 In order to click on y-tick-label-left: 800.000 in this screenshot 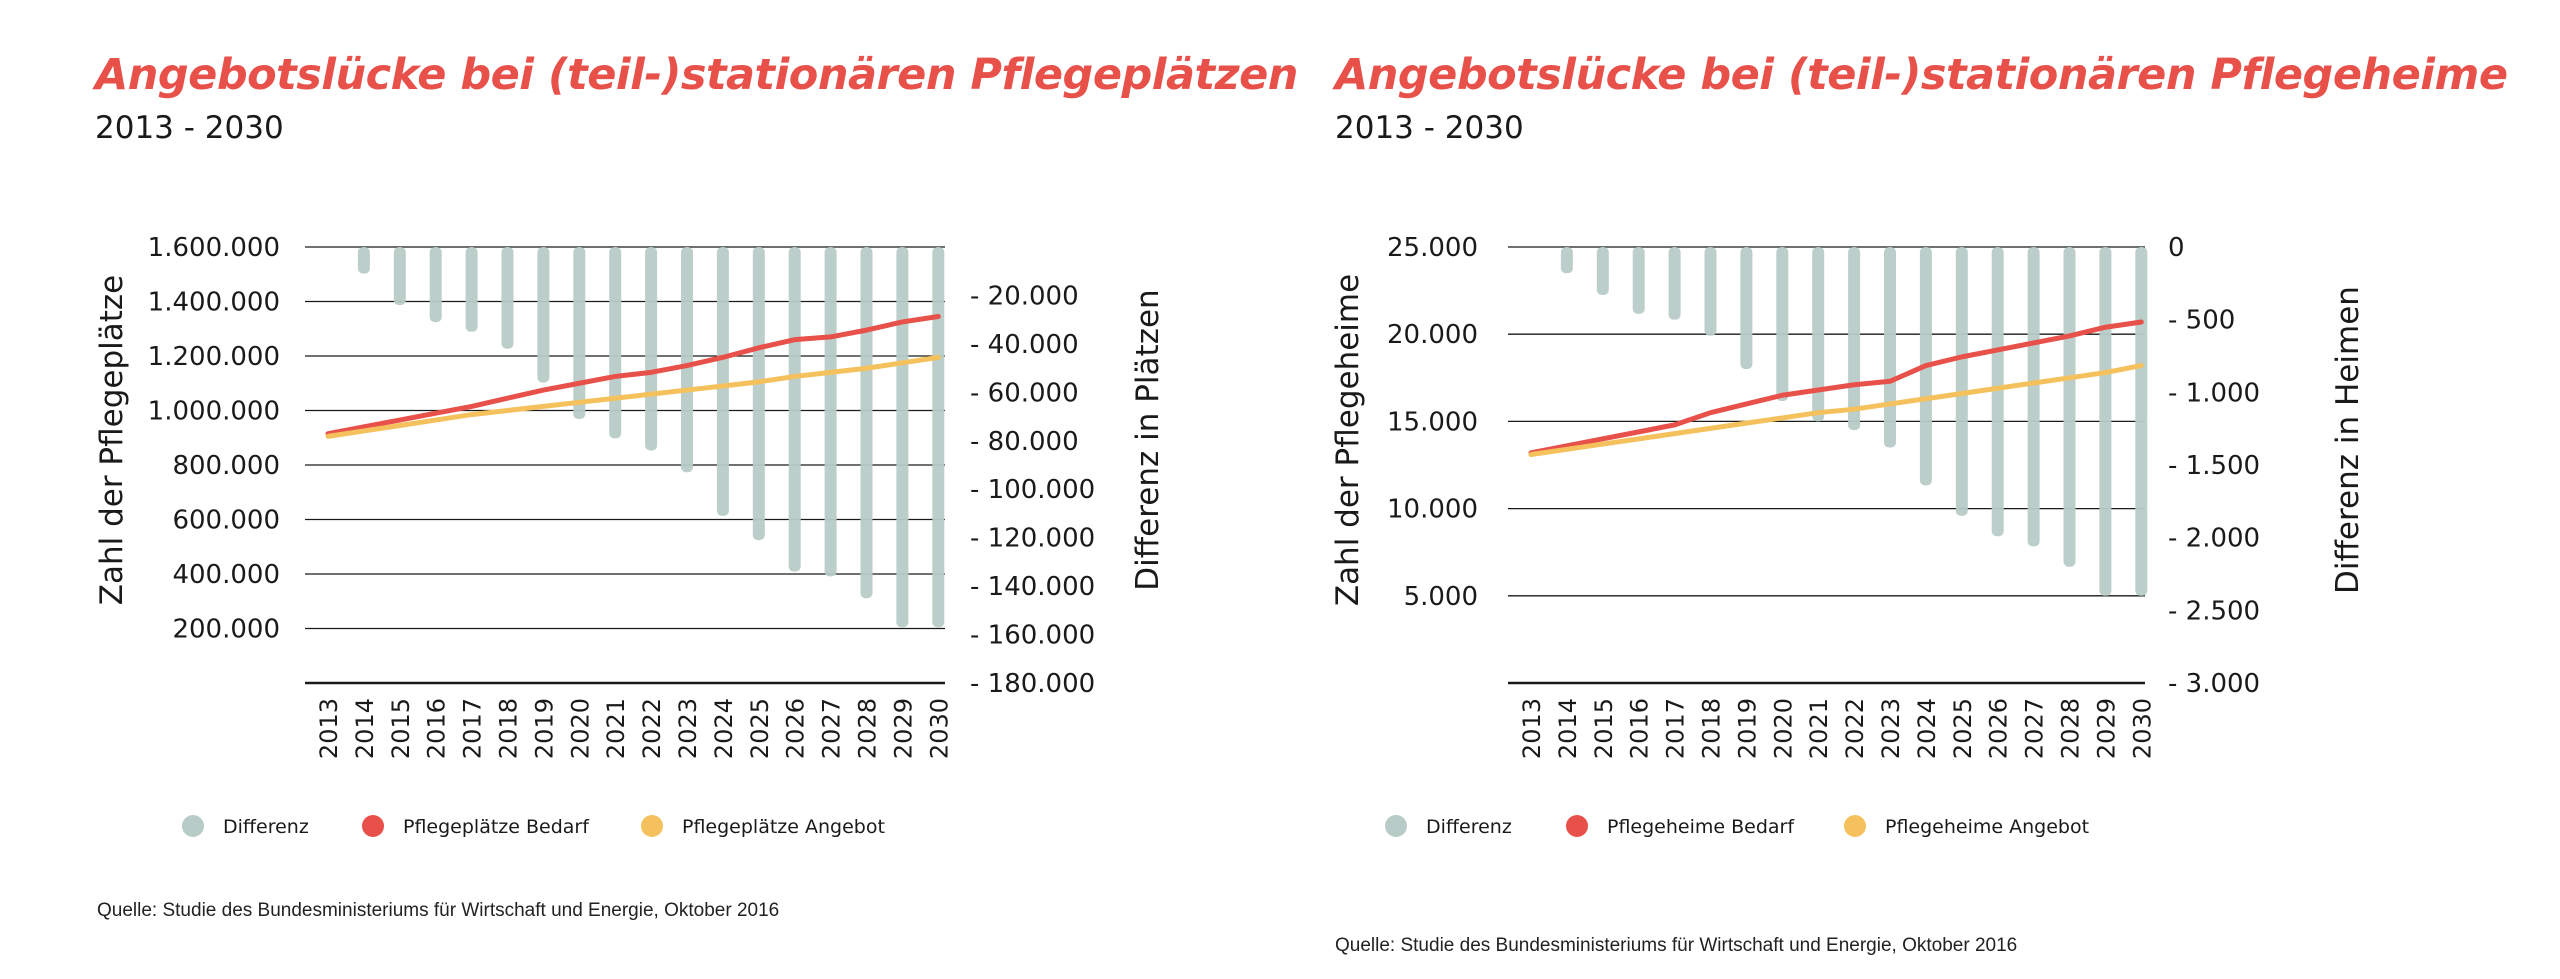, I will do `click(226, 466)`.